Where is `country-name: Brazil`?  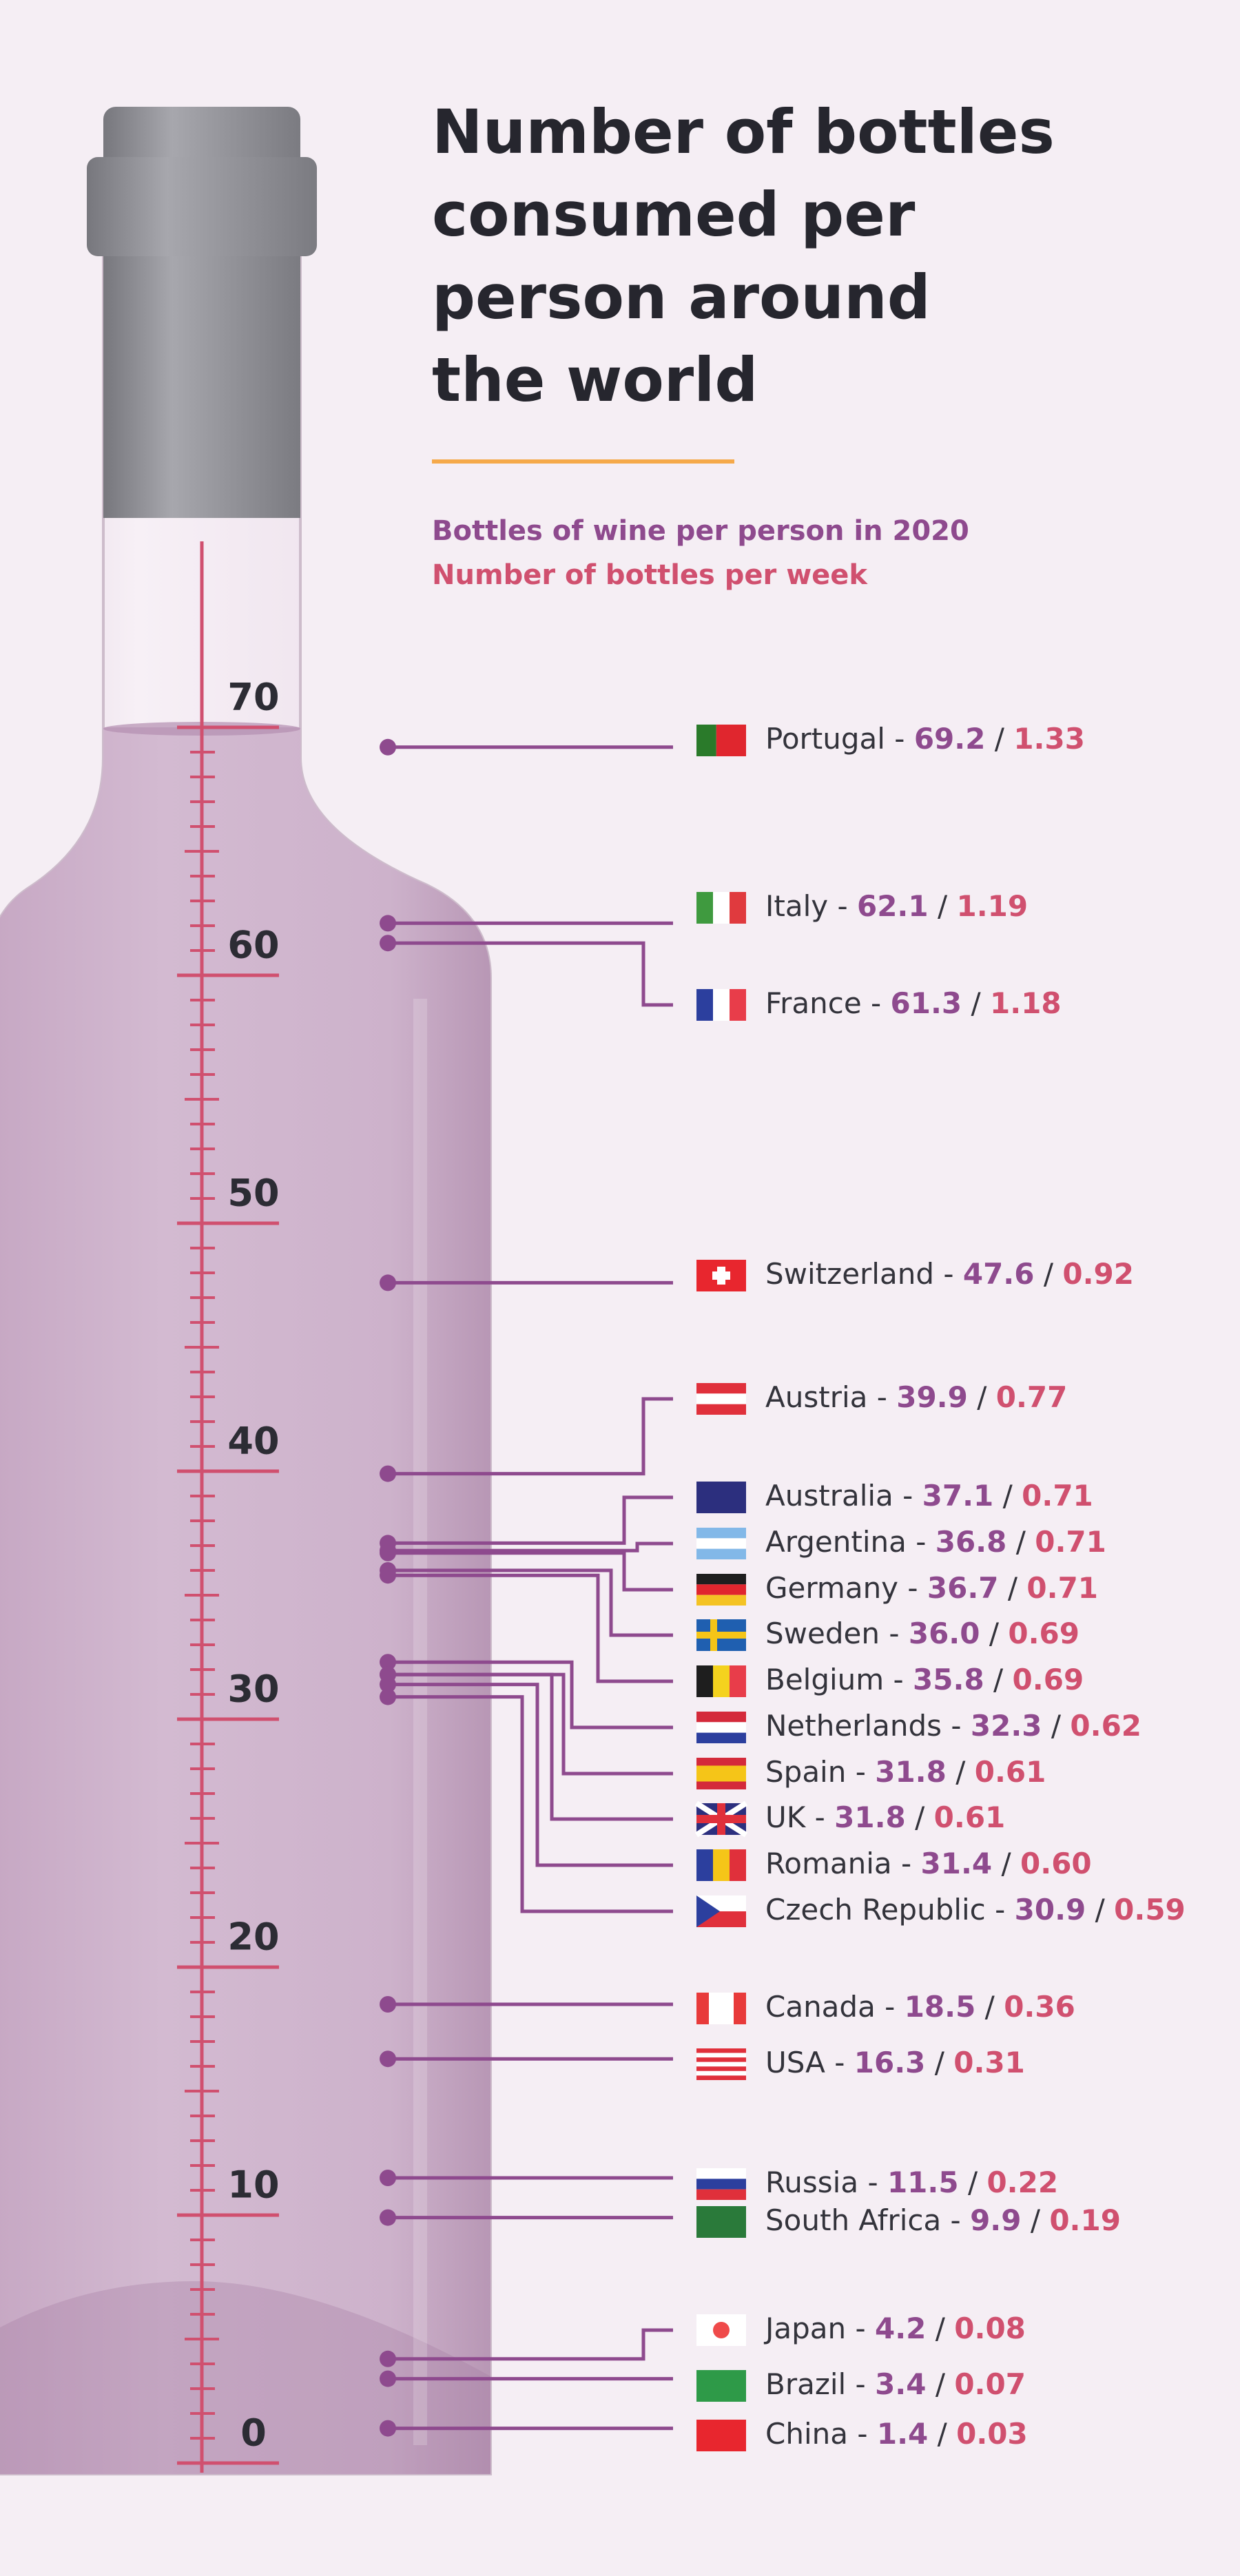 country-name: Brazil is located at coordinates (805, 2384).